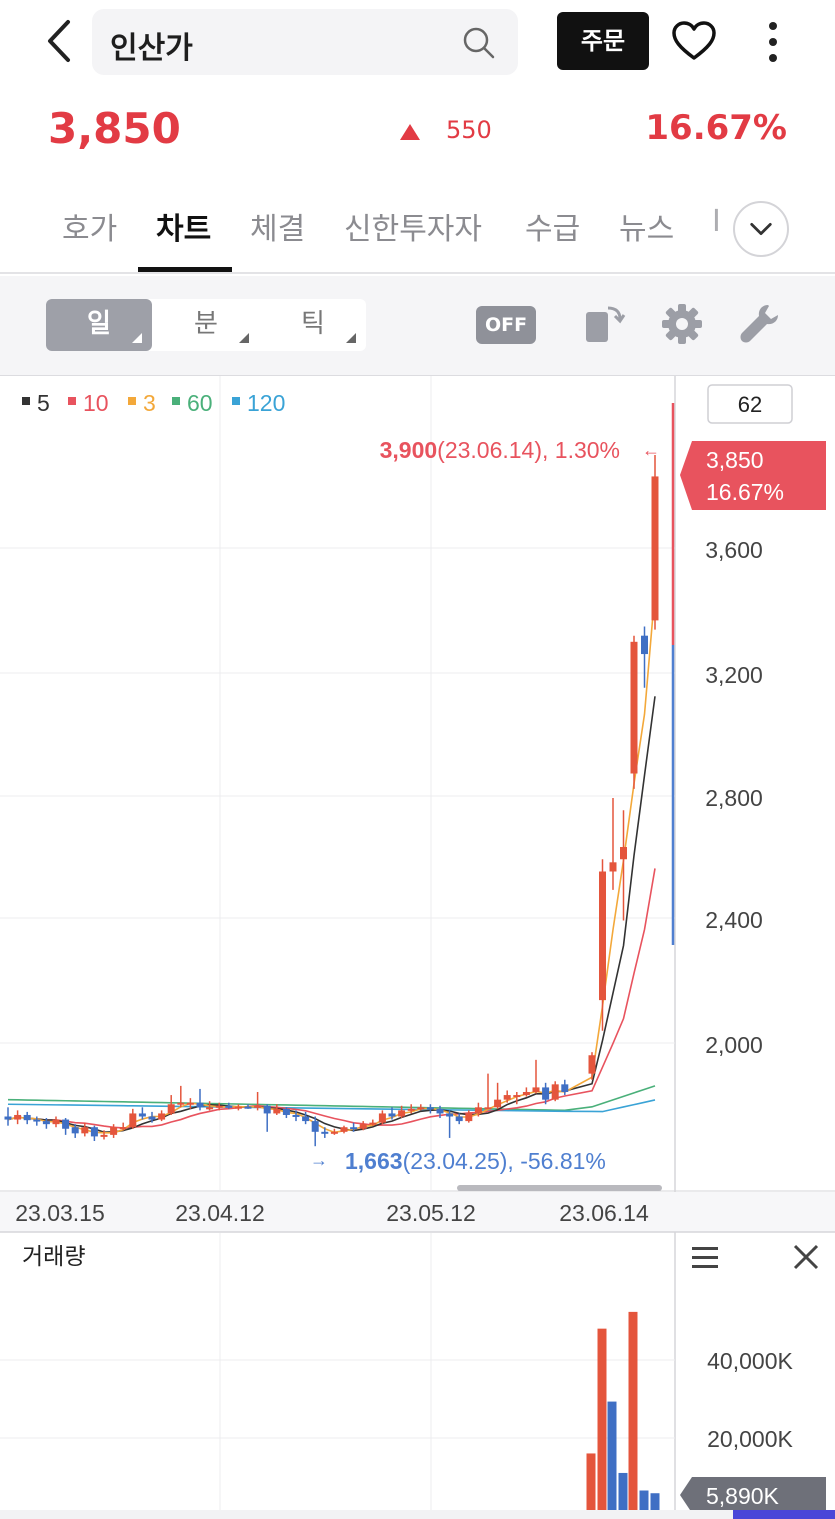 The image size is (835, 1519). Describe the element at coordinates (750, 1361) in the screenshot. I see `volume-tick-label: 40,000K` at that location.